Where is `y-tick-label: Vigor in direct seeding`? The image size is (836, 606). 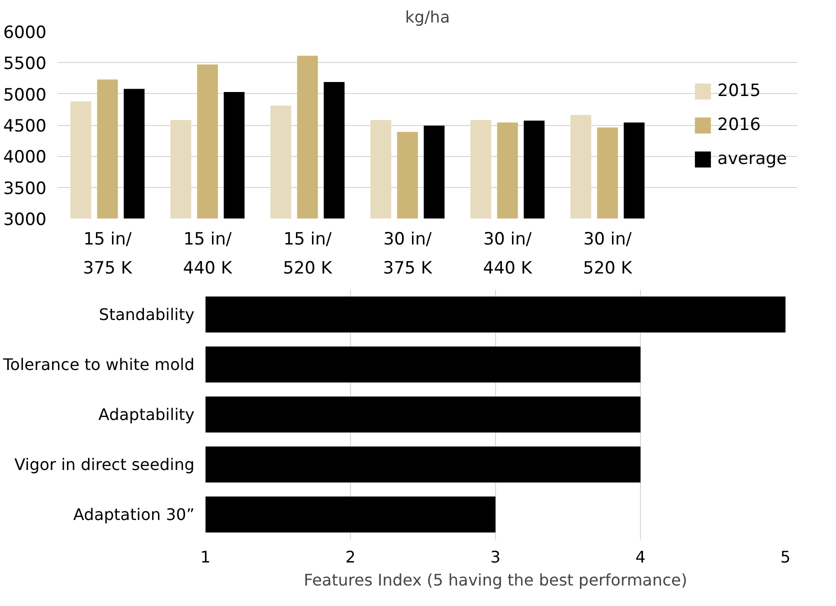 y-tick-label: Vigor in direct seeding is located at coordinates (104, 464).